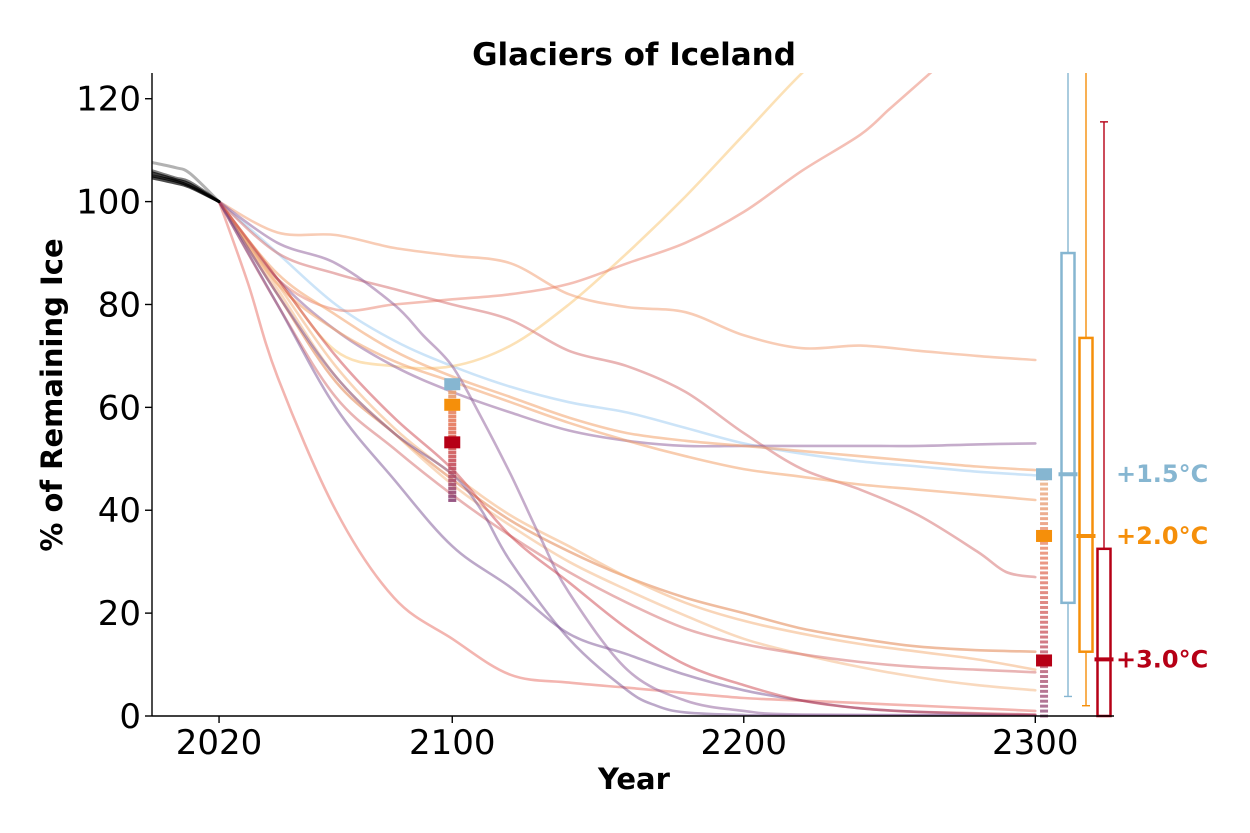  What do you see at coordinates (1162, 536) in the screenshot?
I see `scenario-label-2-0: +2.0°C` at bounding box center [1162, 536].